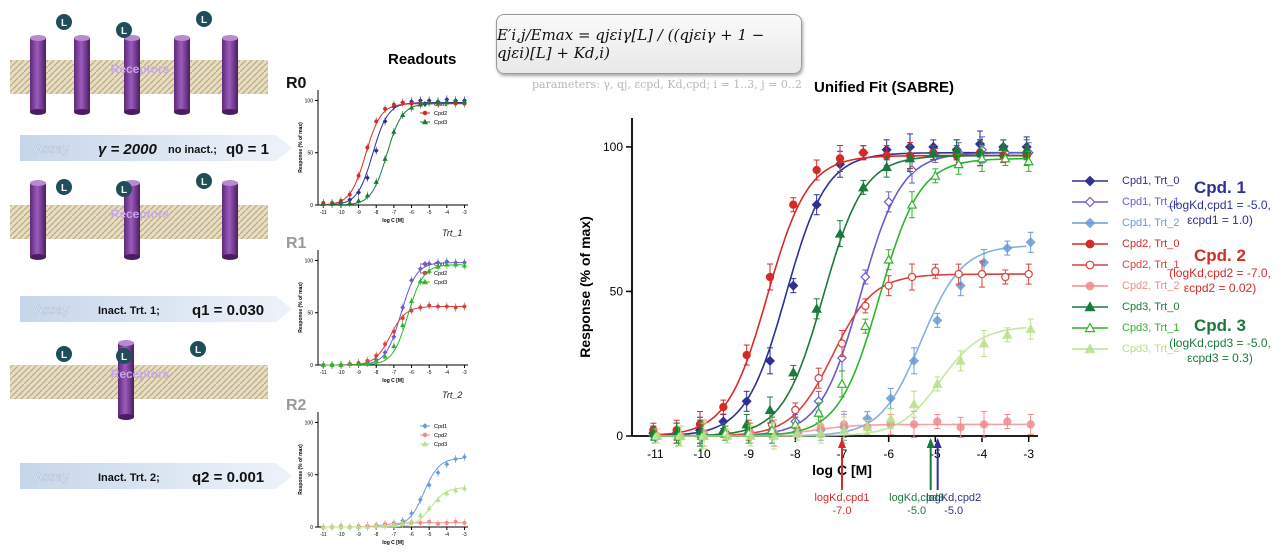  Describe the element at coordinates (1220, 203) in the screenshot. I see `compound-block: Cpd. 1 (logKd,cpd1 = -5.0, εcpd1 = 1.0)` at that location.